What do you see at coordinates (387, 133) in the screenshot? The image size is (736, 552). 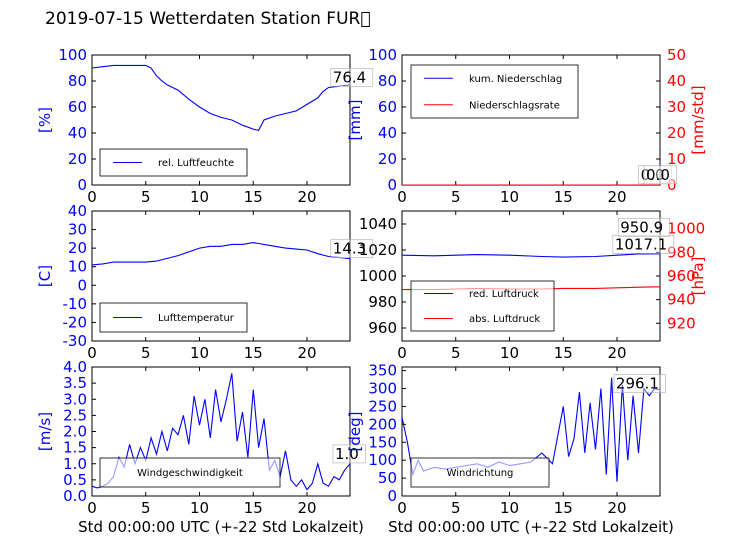 I see `precip-ytick-label: 40` at bounding box center [387, 133].